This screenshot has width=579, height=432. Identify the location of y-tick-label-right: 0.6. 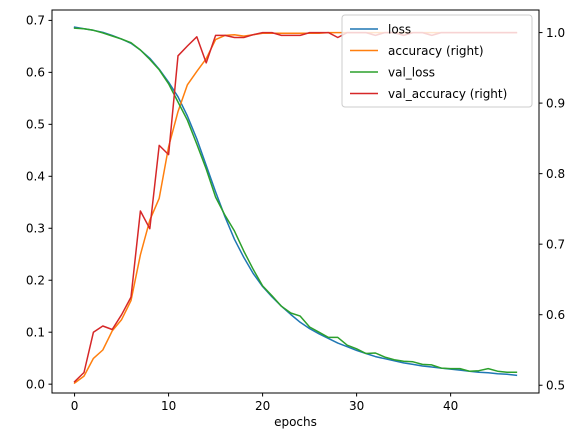
(555, 315).